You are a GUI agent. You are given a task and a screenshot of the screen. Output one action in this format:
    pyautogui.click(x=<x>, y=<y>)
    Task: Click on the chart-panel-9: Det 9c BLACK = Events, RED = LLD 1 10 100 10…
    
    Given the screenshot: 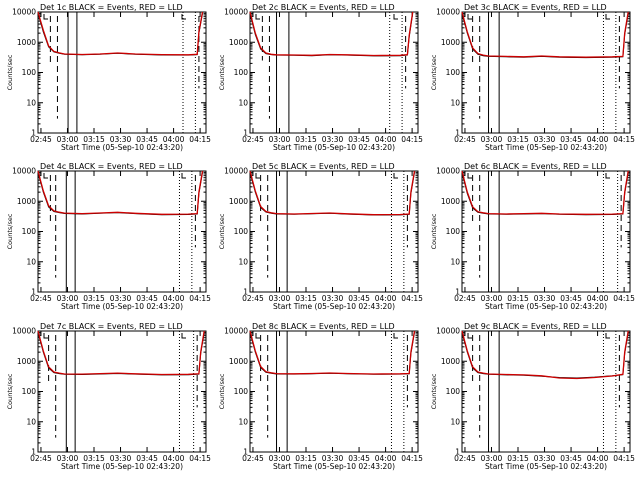 What is the action you would take?
    pyautogui.click(x=532, y=396)
    